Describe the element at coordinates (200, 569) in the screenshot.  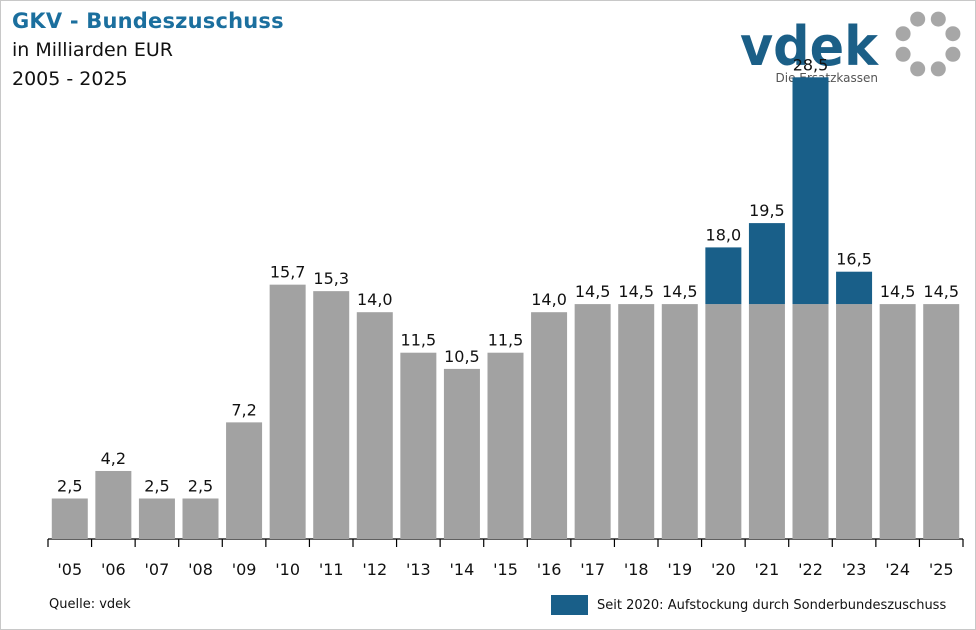
I see `x-tick-label: '08` at that location.